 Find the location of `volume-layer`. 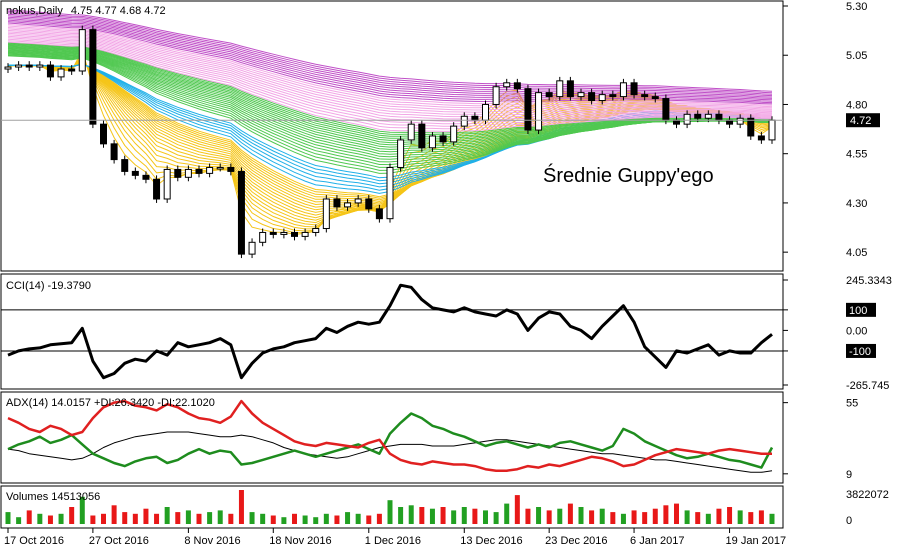

volume-layer is located at coordinates (390, 507).